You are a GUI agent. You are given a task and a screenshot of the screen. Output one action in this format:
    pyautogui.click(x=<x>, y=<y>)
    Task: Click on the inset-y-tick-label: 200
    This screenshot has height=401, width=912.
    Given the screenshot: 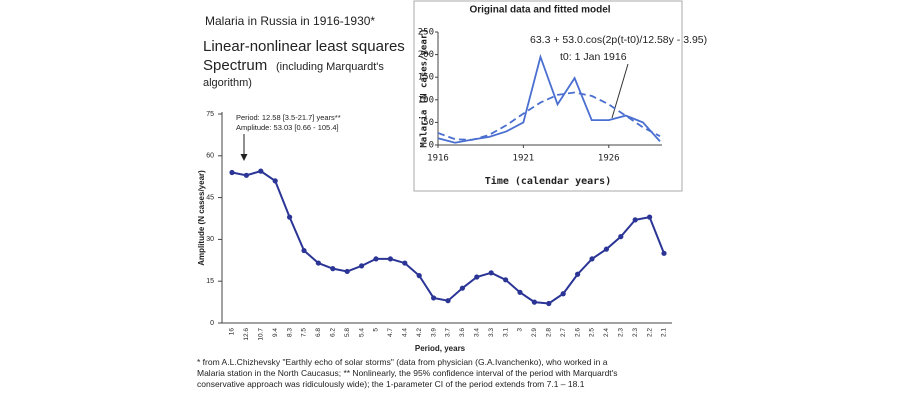 What is the action you would take?
    pyautogui.click(x=426, y=55)
    